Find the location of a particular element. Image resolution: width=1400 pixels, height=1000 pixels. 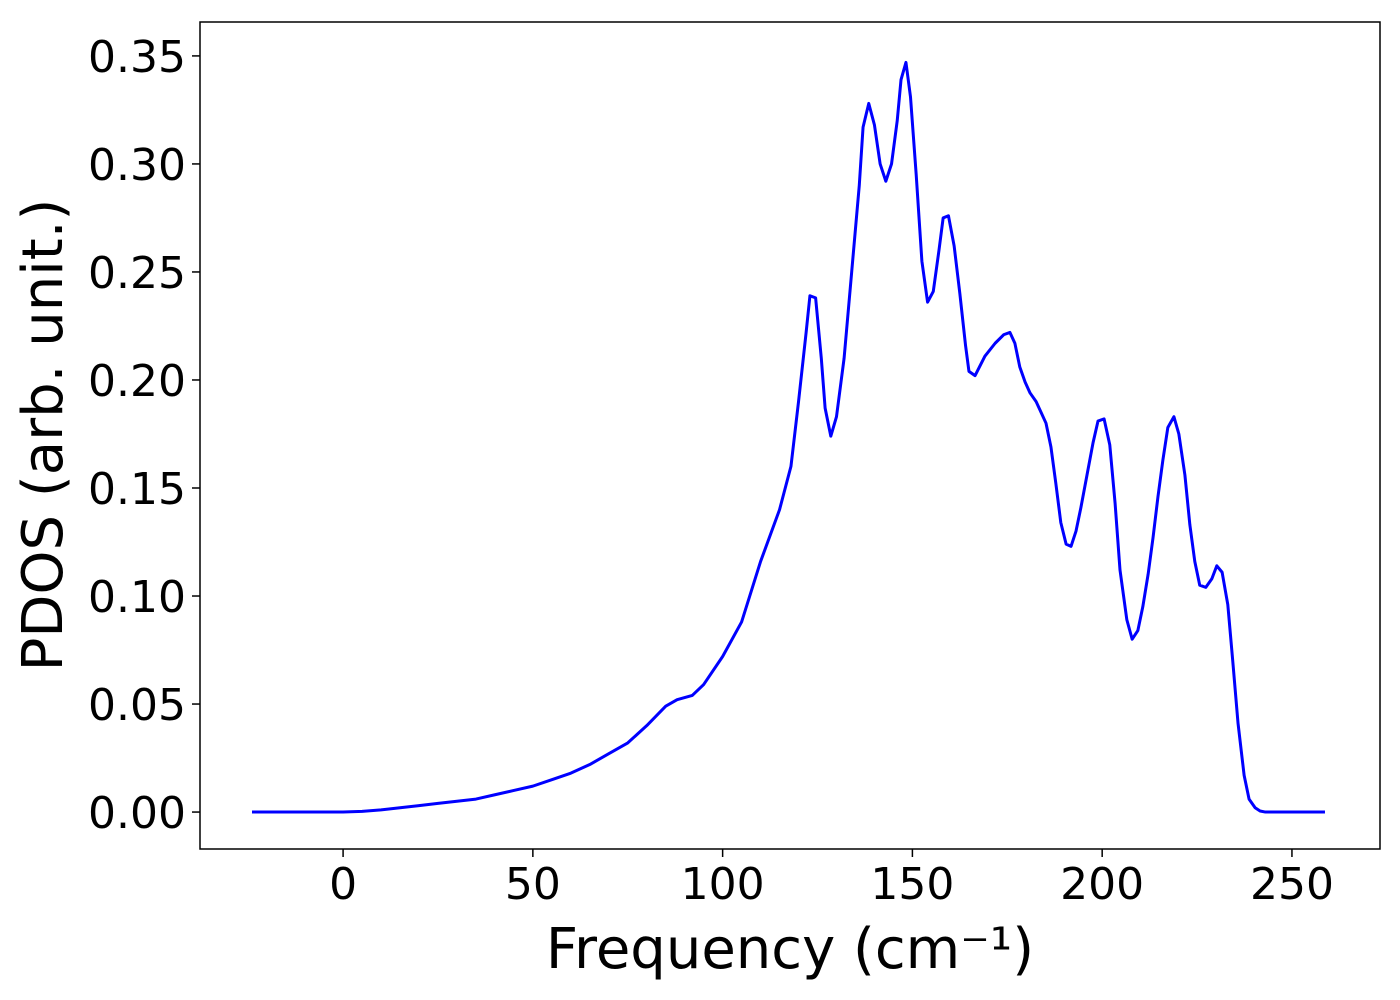

x-tick-label: 100 is located at coordinates (723, 884).